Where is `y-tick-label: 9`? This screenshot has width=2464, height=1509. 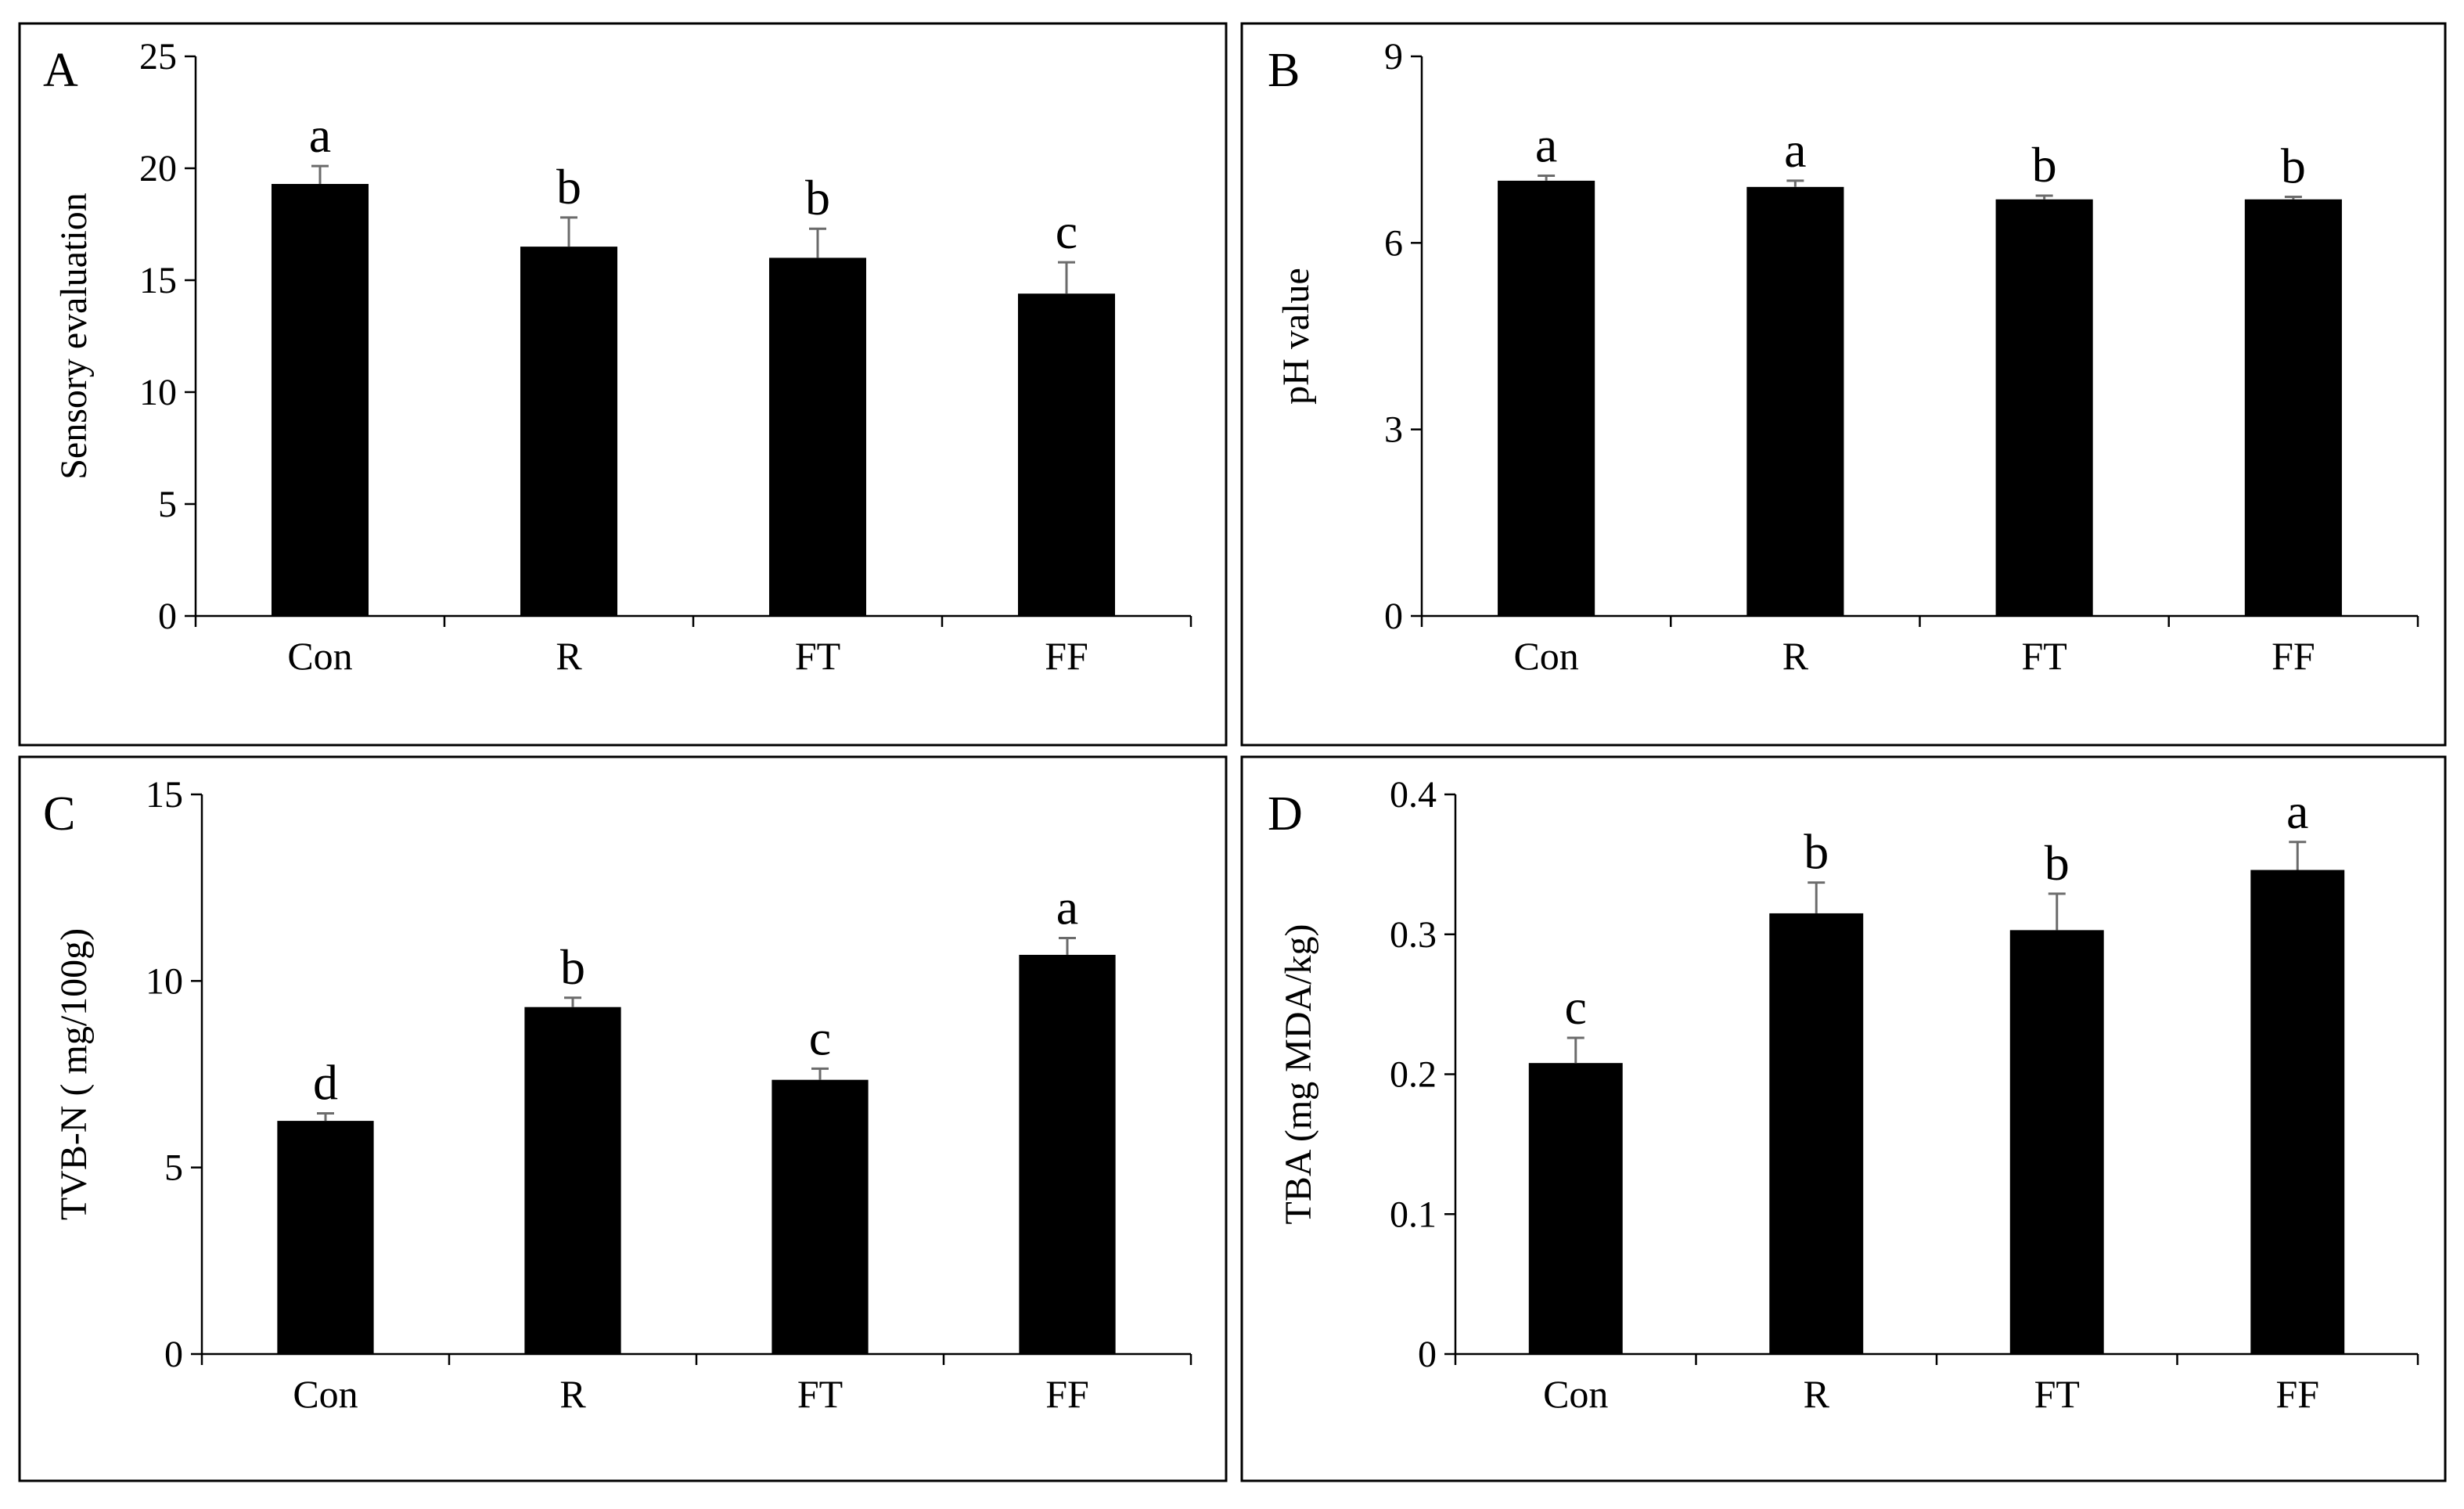 y-tick-label: 9 is located at coordinates (1393, 56).